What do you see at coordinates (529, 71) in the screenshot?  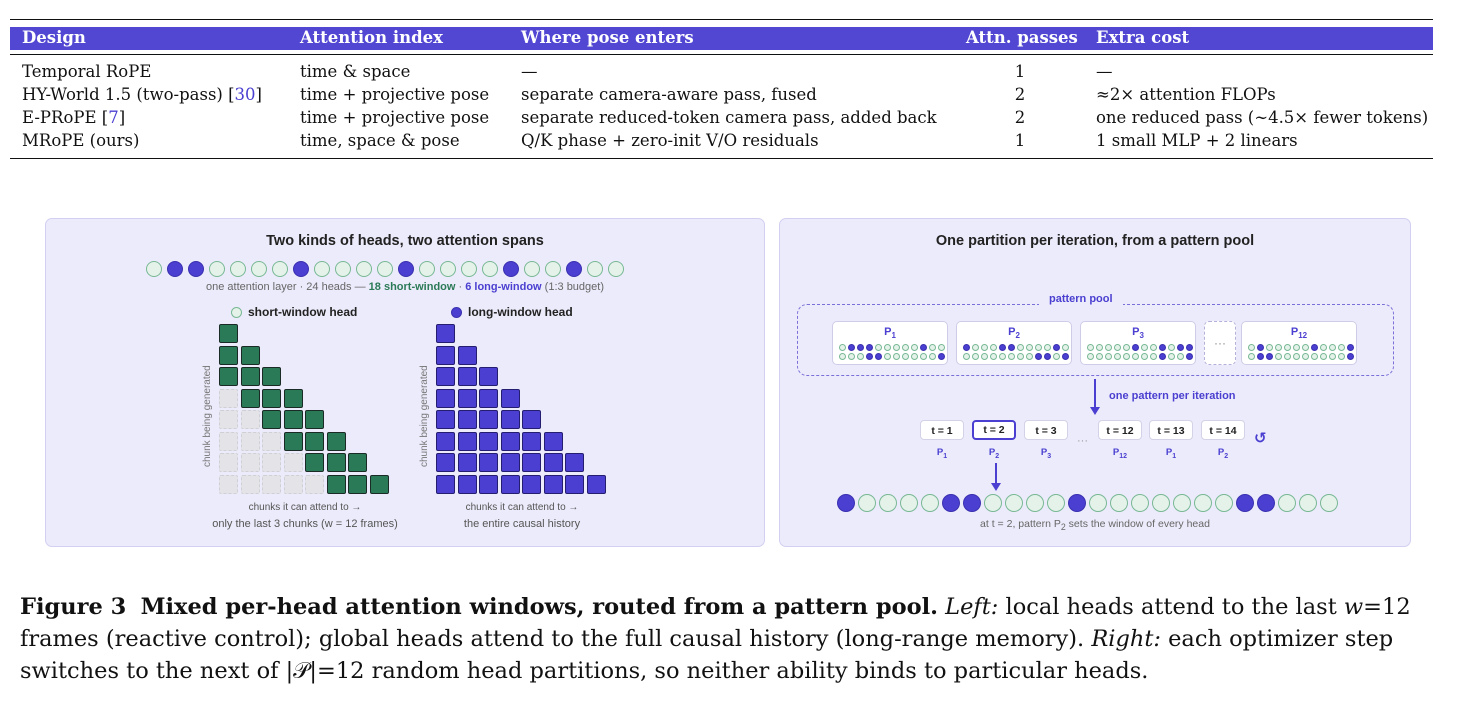 I see `cell-pose: —` at bounding box center [529, 71].